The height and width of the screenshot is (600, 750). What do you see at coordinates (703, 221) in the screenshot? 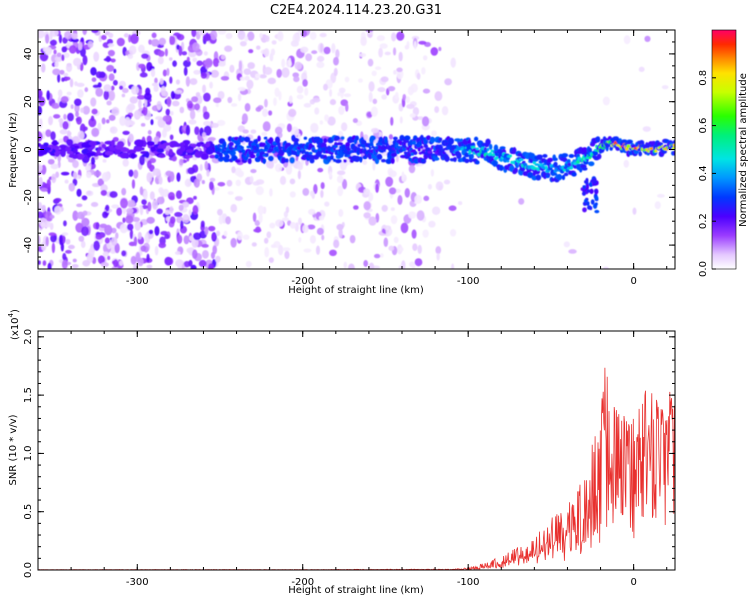
I see `colorbar-tick-label: 0.2` at bounding box center [703, 221].